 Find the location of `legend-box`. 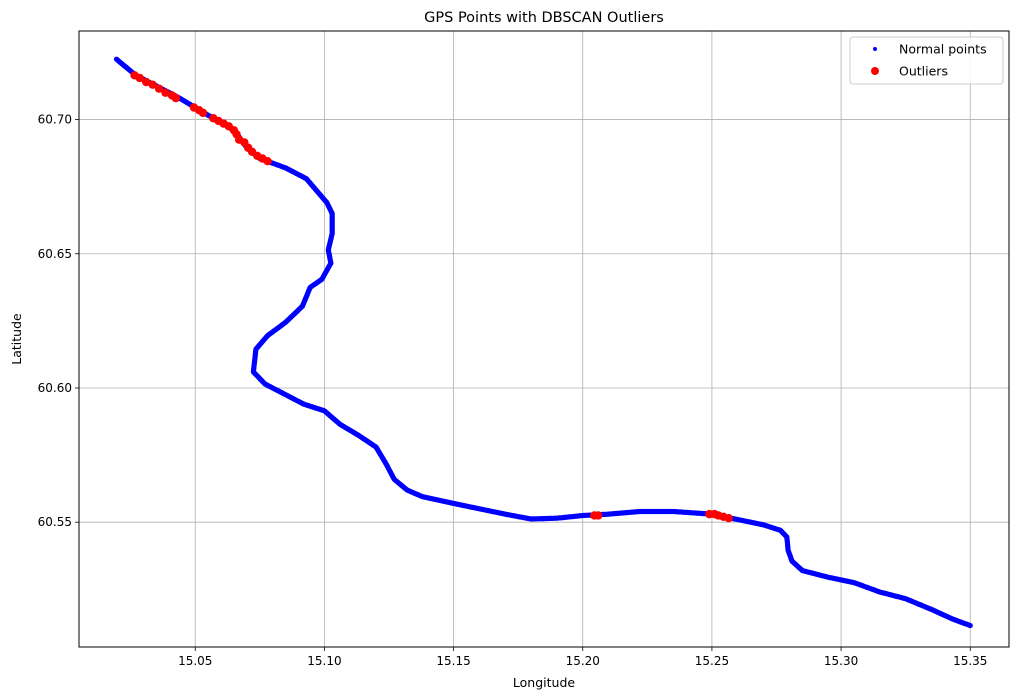

legend-box is located at coordinates (926, 60).